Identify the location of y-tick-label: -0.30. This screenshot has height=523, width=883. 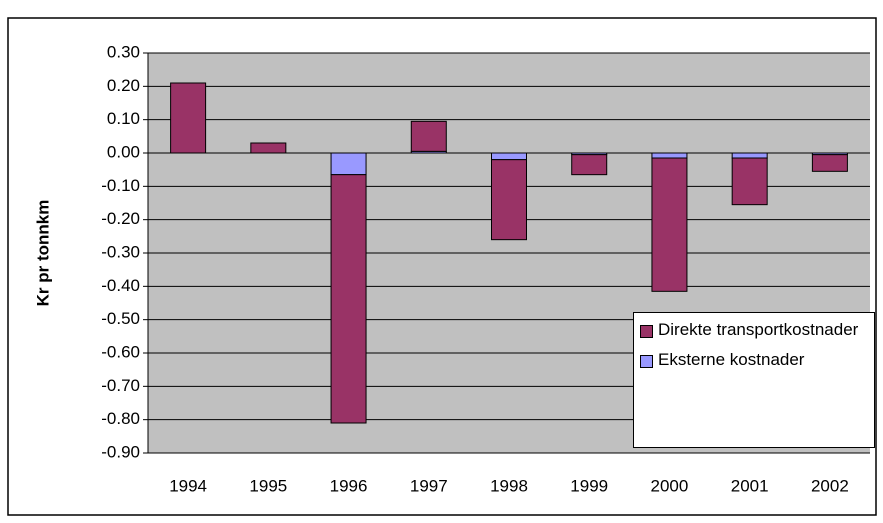
(120, 251).